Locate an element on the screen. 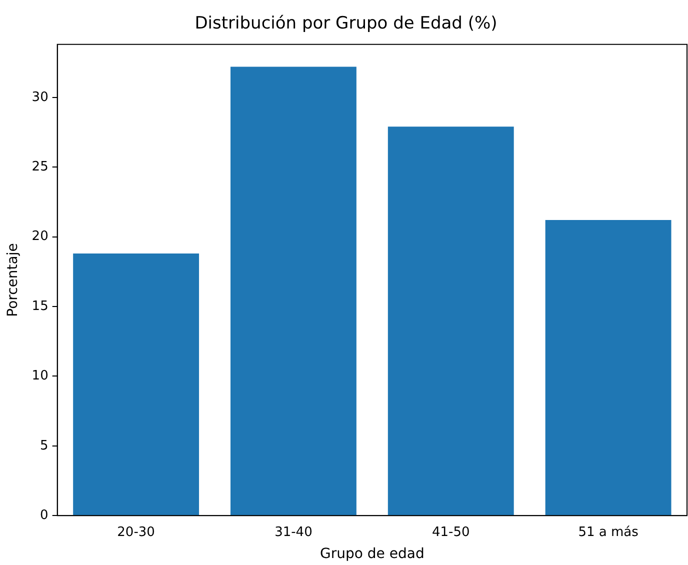  x-tick-label: 20-30 is located at coordinates (136, 532).